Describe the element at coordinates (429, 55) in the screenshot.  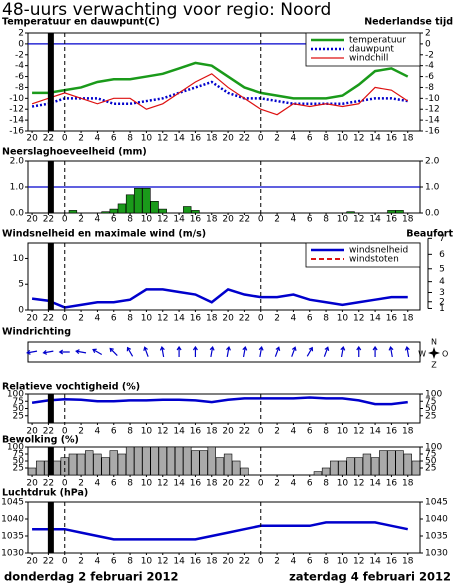
I see `y-tick-label-right: -2` at that location.